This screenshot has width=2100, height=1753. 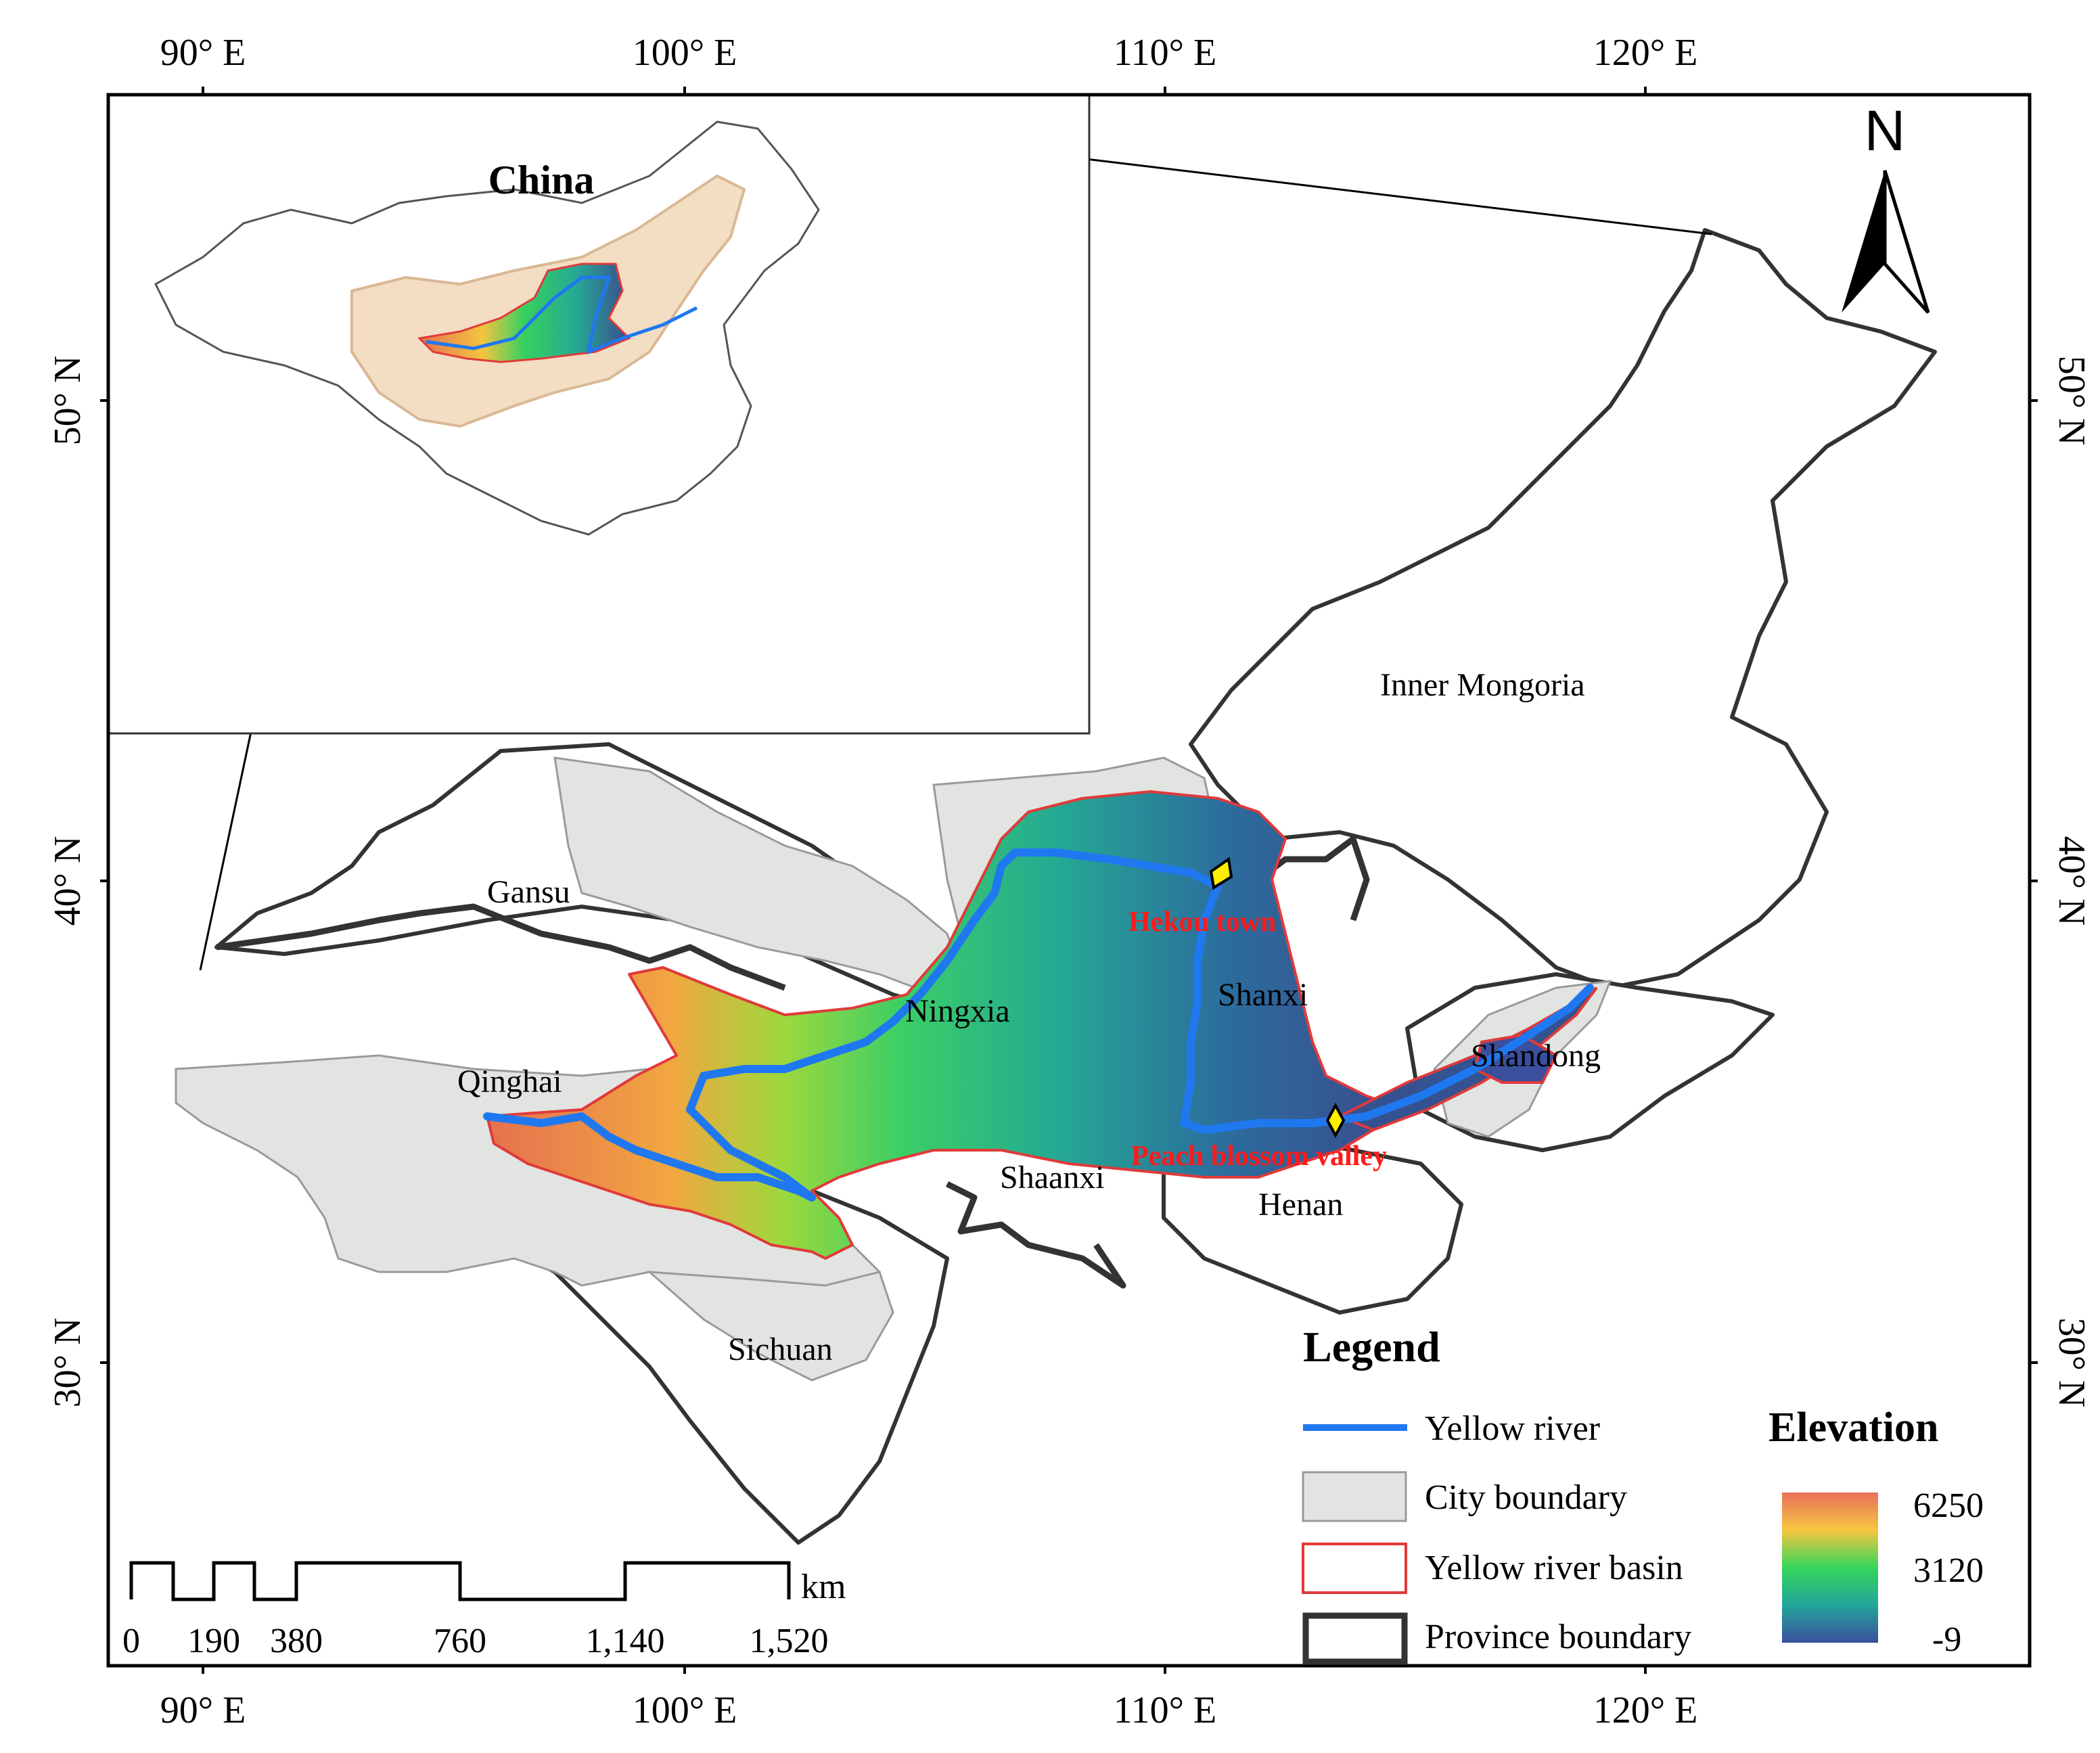 I want to click on lon-label-bottom-120: 120° E, so click(x=1645, y=1710).